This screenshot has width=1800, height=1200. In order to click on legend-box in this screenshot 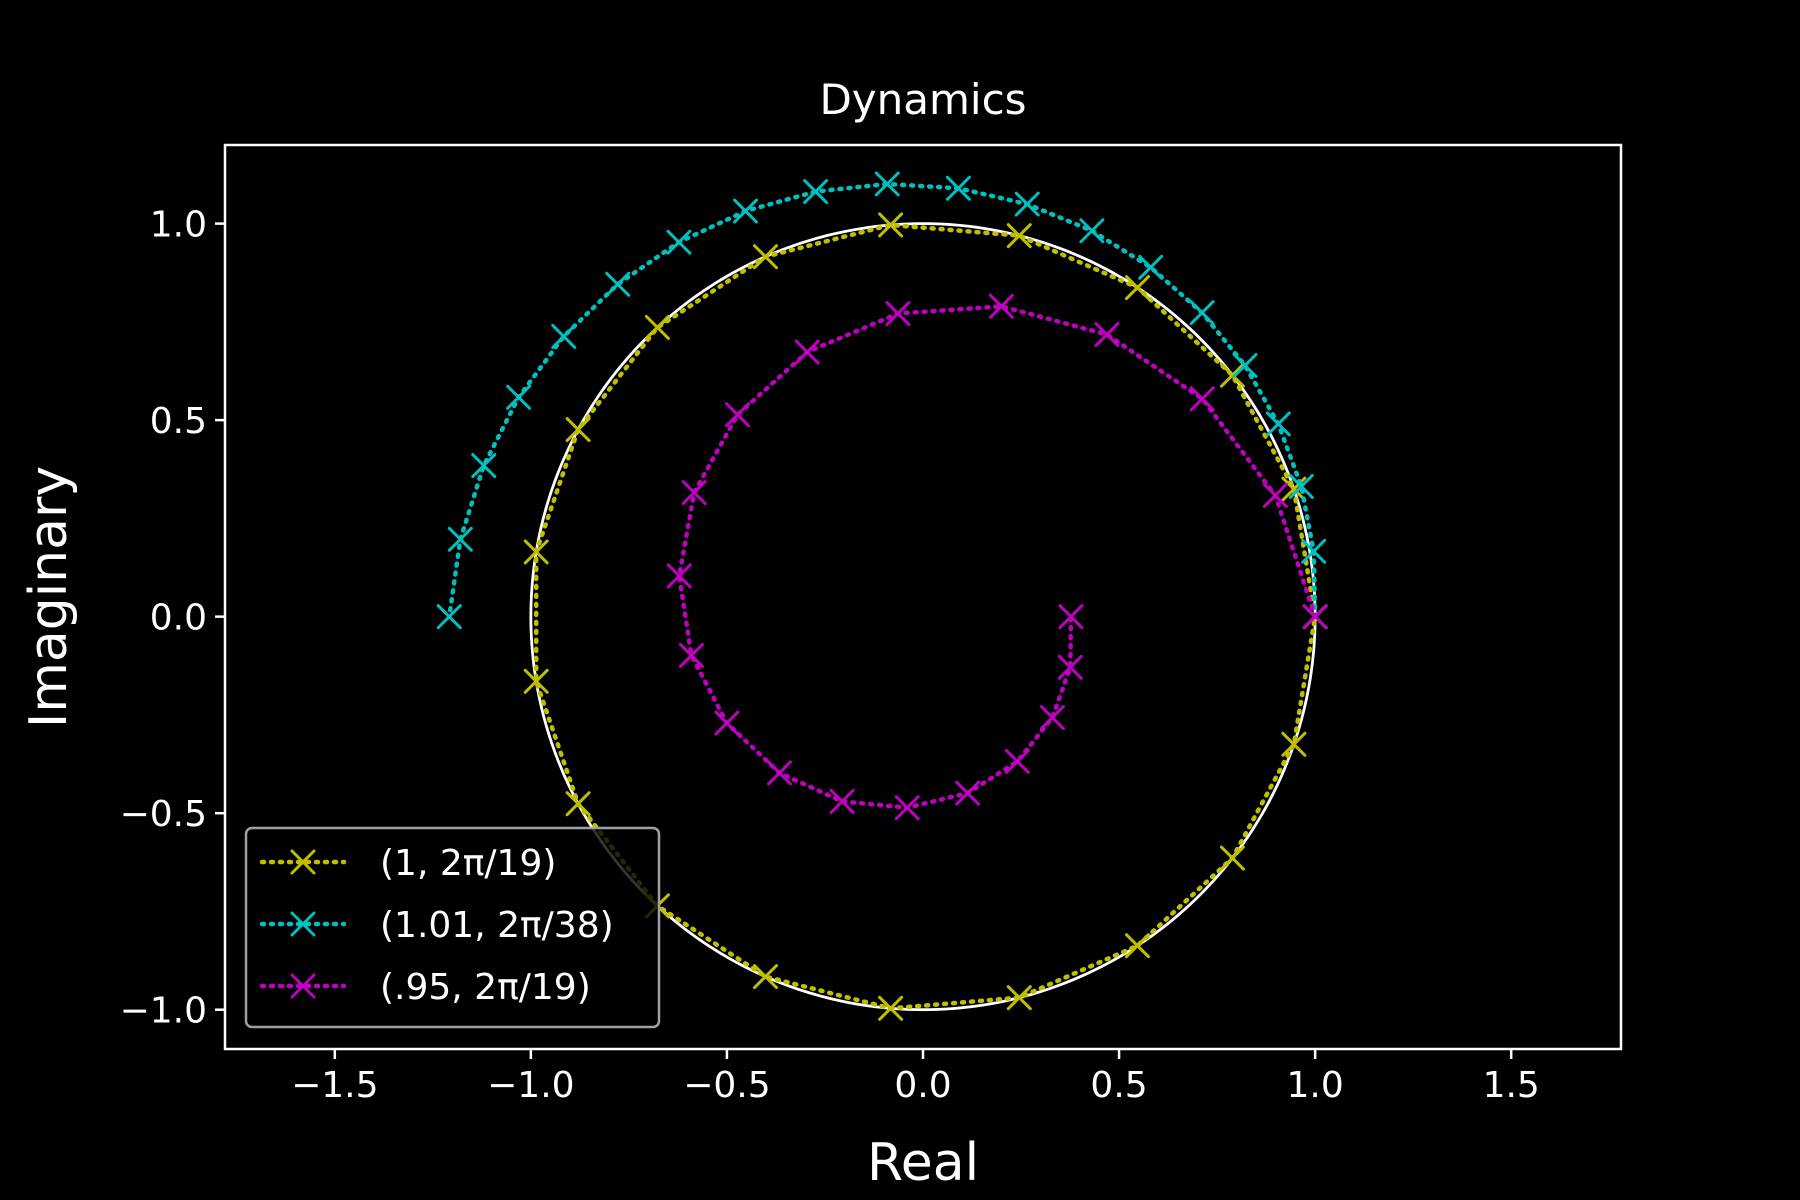, I will do `click(452, 927)`.